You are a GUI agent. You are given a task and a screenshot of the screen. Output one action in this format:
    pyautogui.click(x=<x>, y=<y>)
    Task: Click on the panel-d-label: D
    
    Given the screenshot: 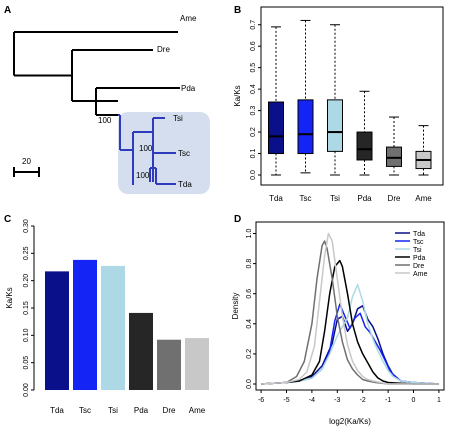 What is the action you would take?
    pyautogui.click(x=237, y=219)
    